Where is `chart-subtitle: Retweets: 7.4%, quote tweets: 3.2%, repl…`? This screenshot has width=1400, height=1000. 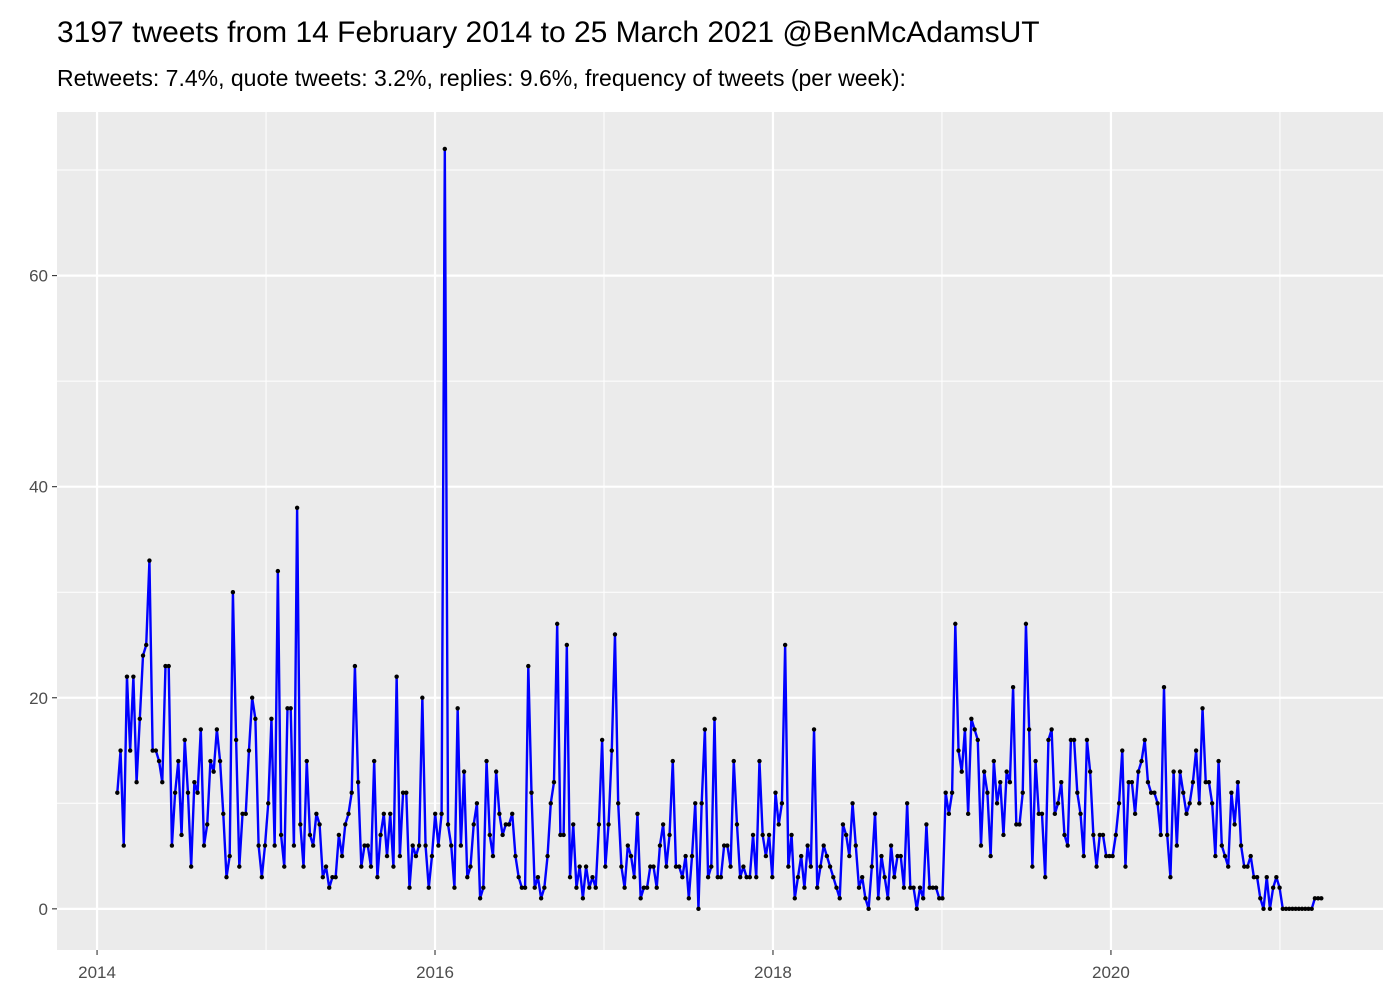
chart-subtitle: Retweets: 7.4%, quote tweets: 3.2%, repl… is located at coordinates (481, 78).